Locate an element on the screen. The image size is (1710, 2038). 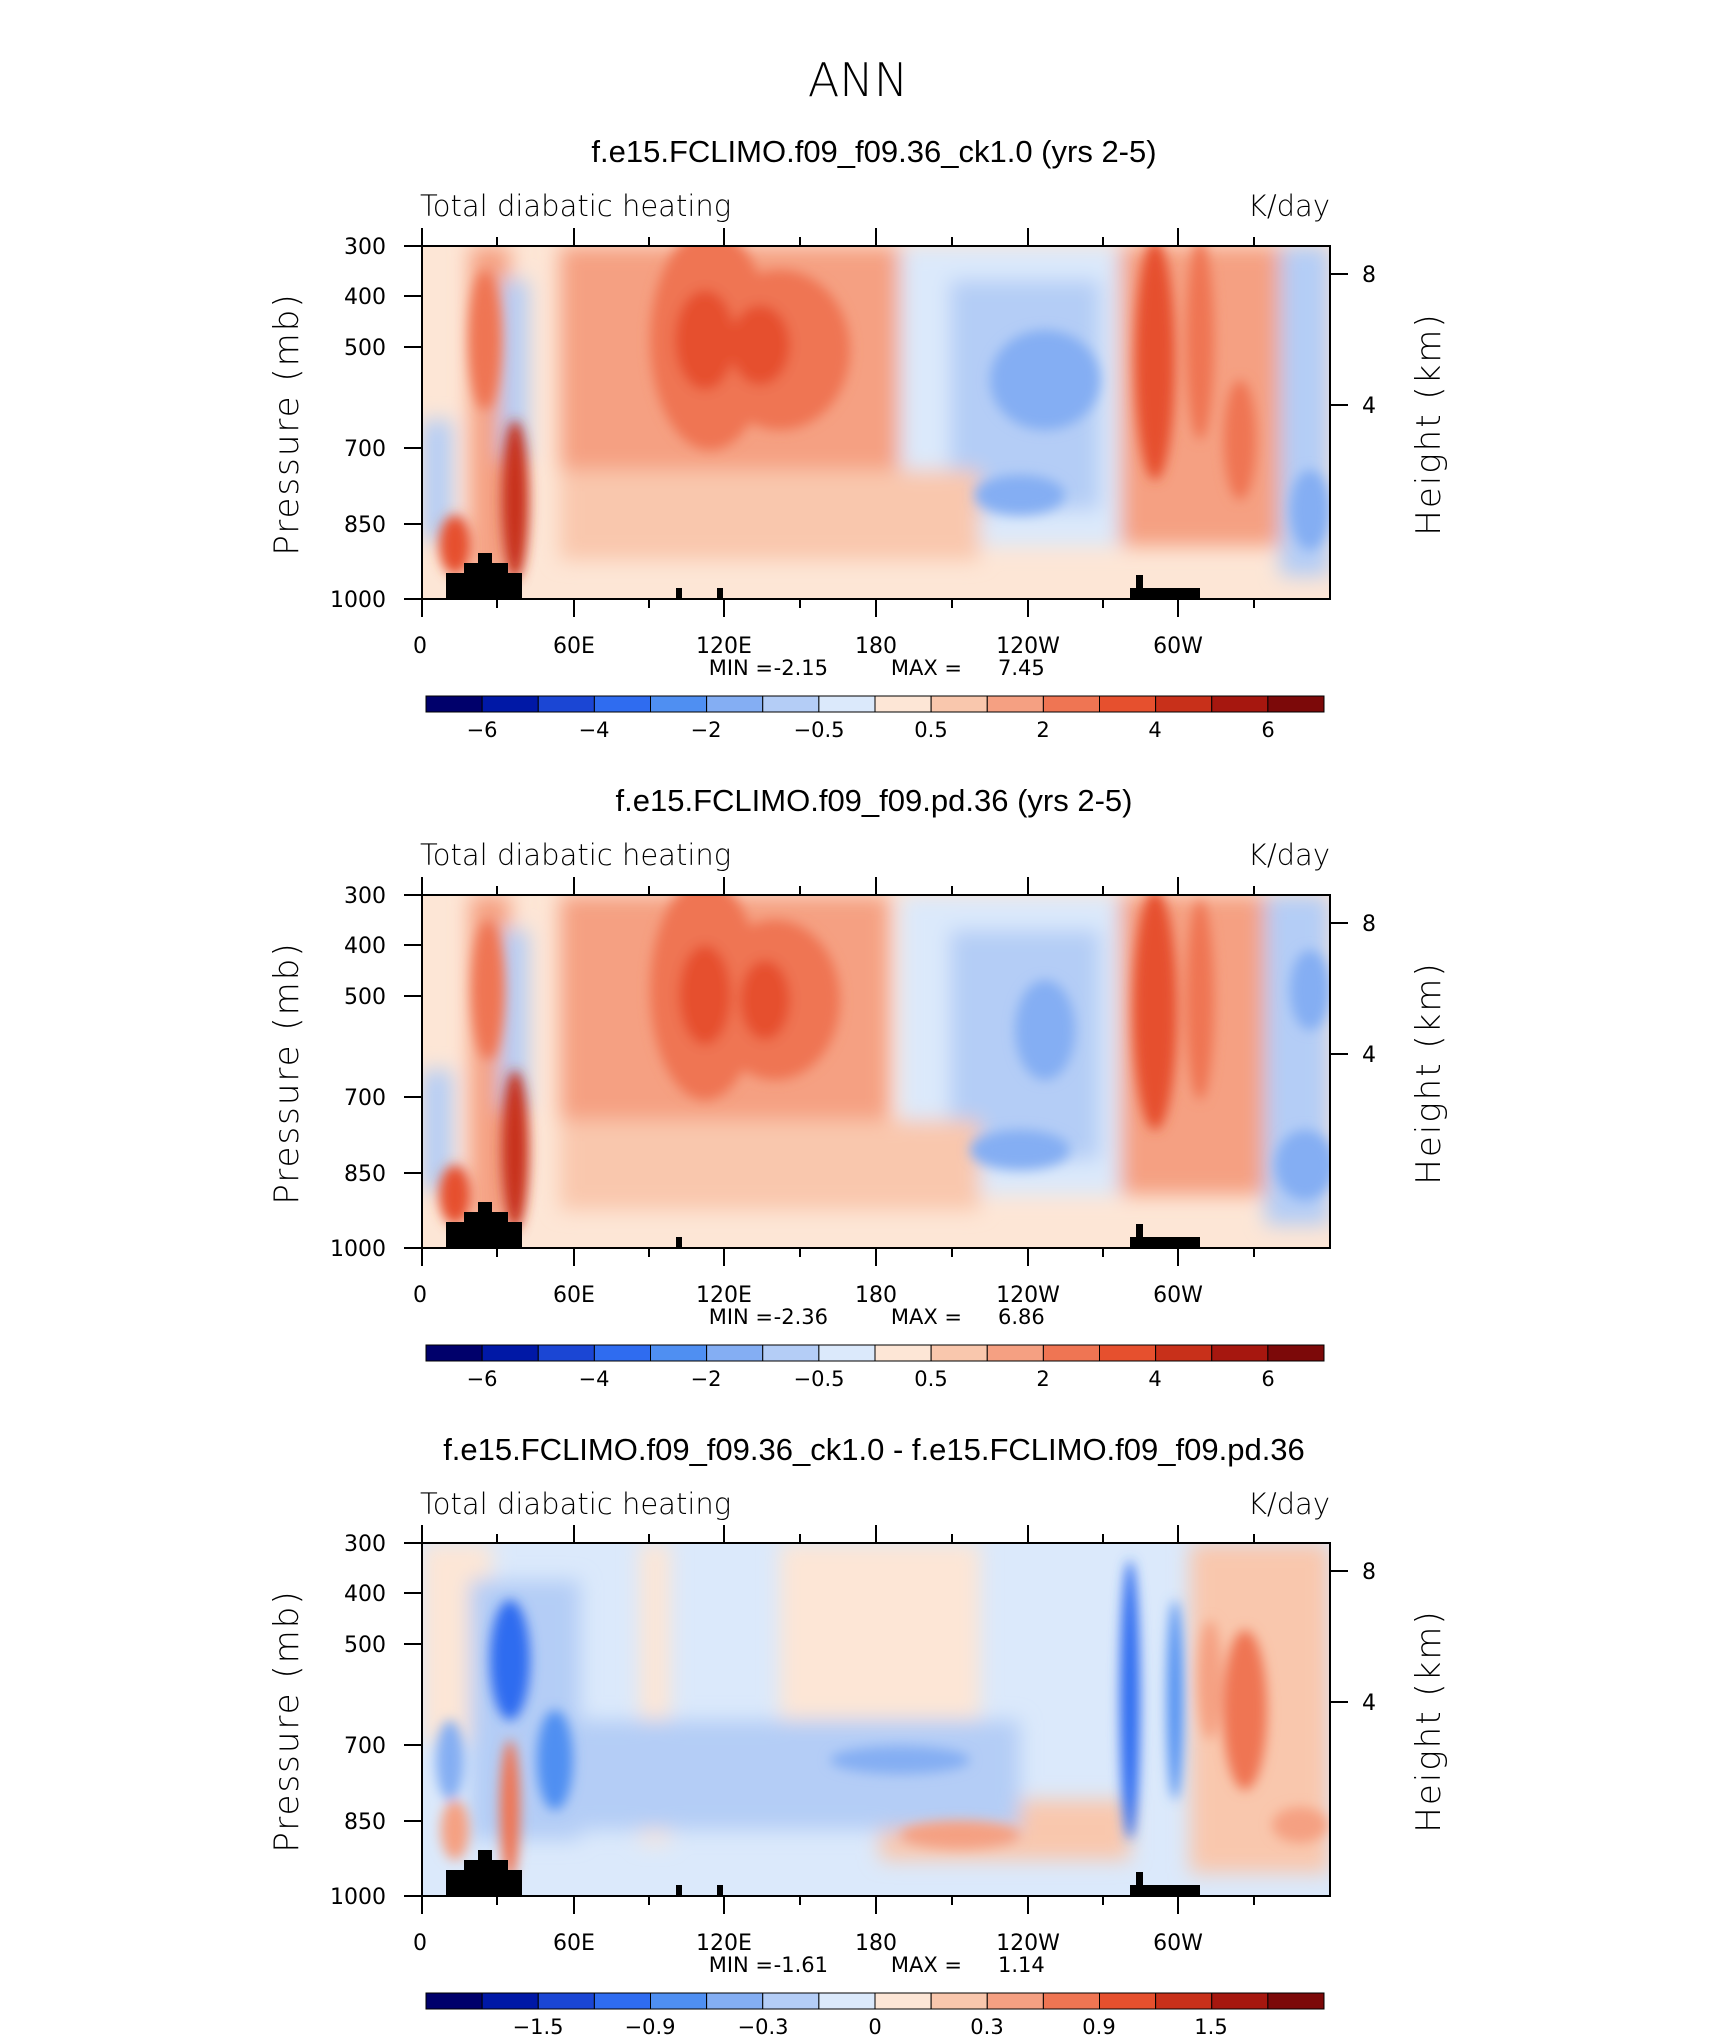
panel-2-colorbar is located at coordinates (875, 1353).